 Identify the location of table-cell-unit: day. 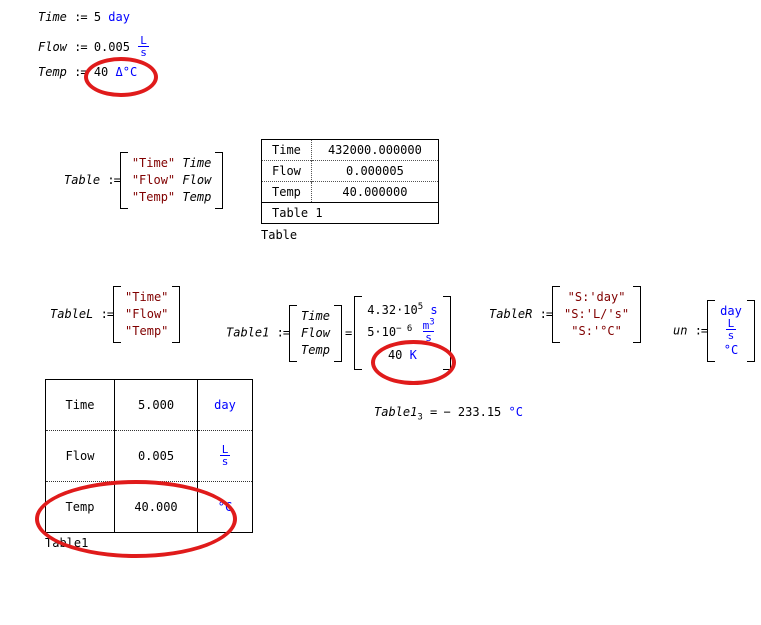
(225, 405).